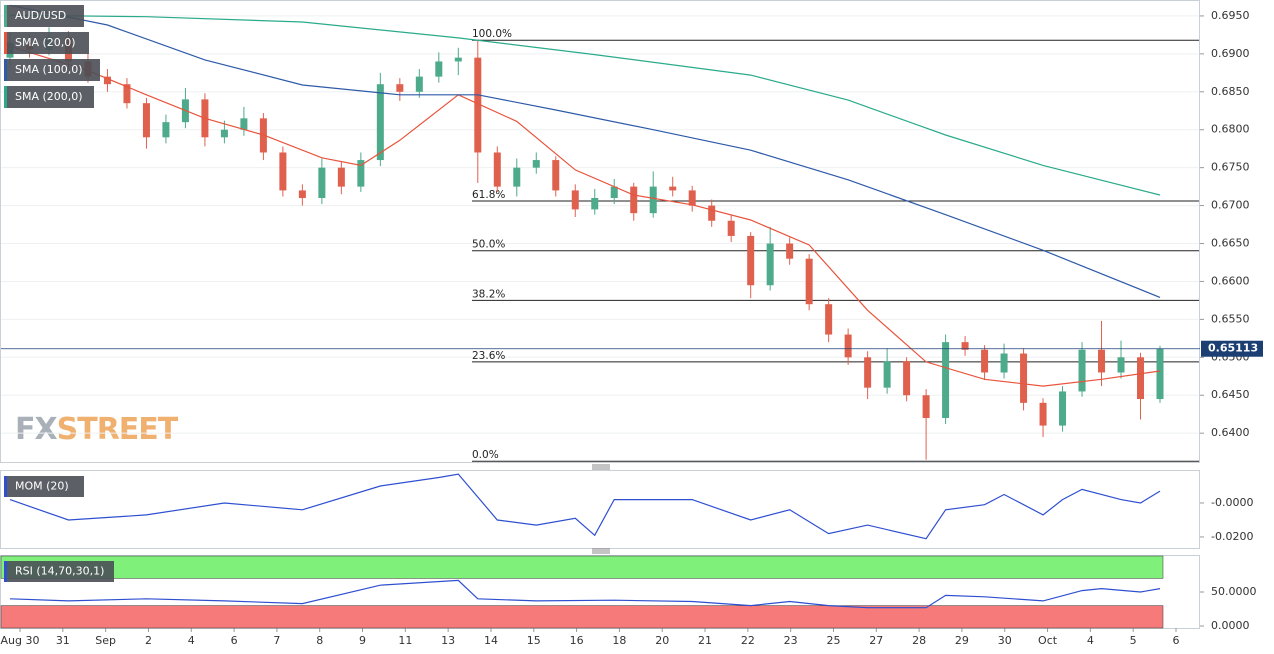  What do you see at coordinates (582, 617) in the screenshot?
I see `oversold-band` at bounding box center [582, 617].